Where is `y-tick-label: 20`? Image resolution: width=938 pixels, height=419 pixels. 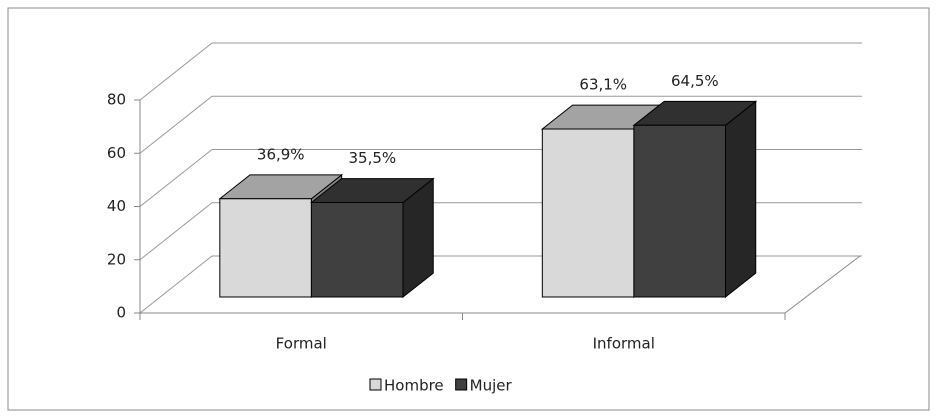 y-tick-label: 20 is located at coordinates (116, 259).